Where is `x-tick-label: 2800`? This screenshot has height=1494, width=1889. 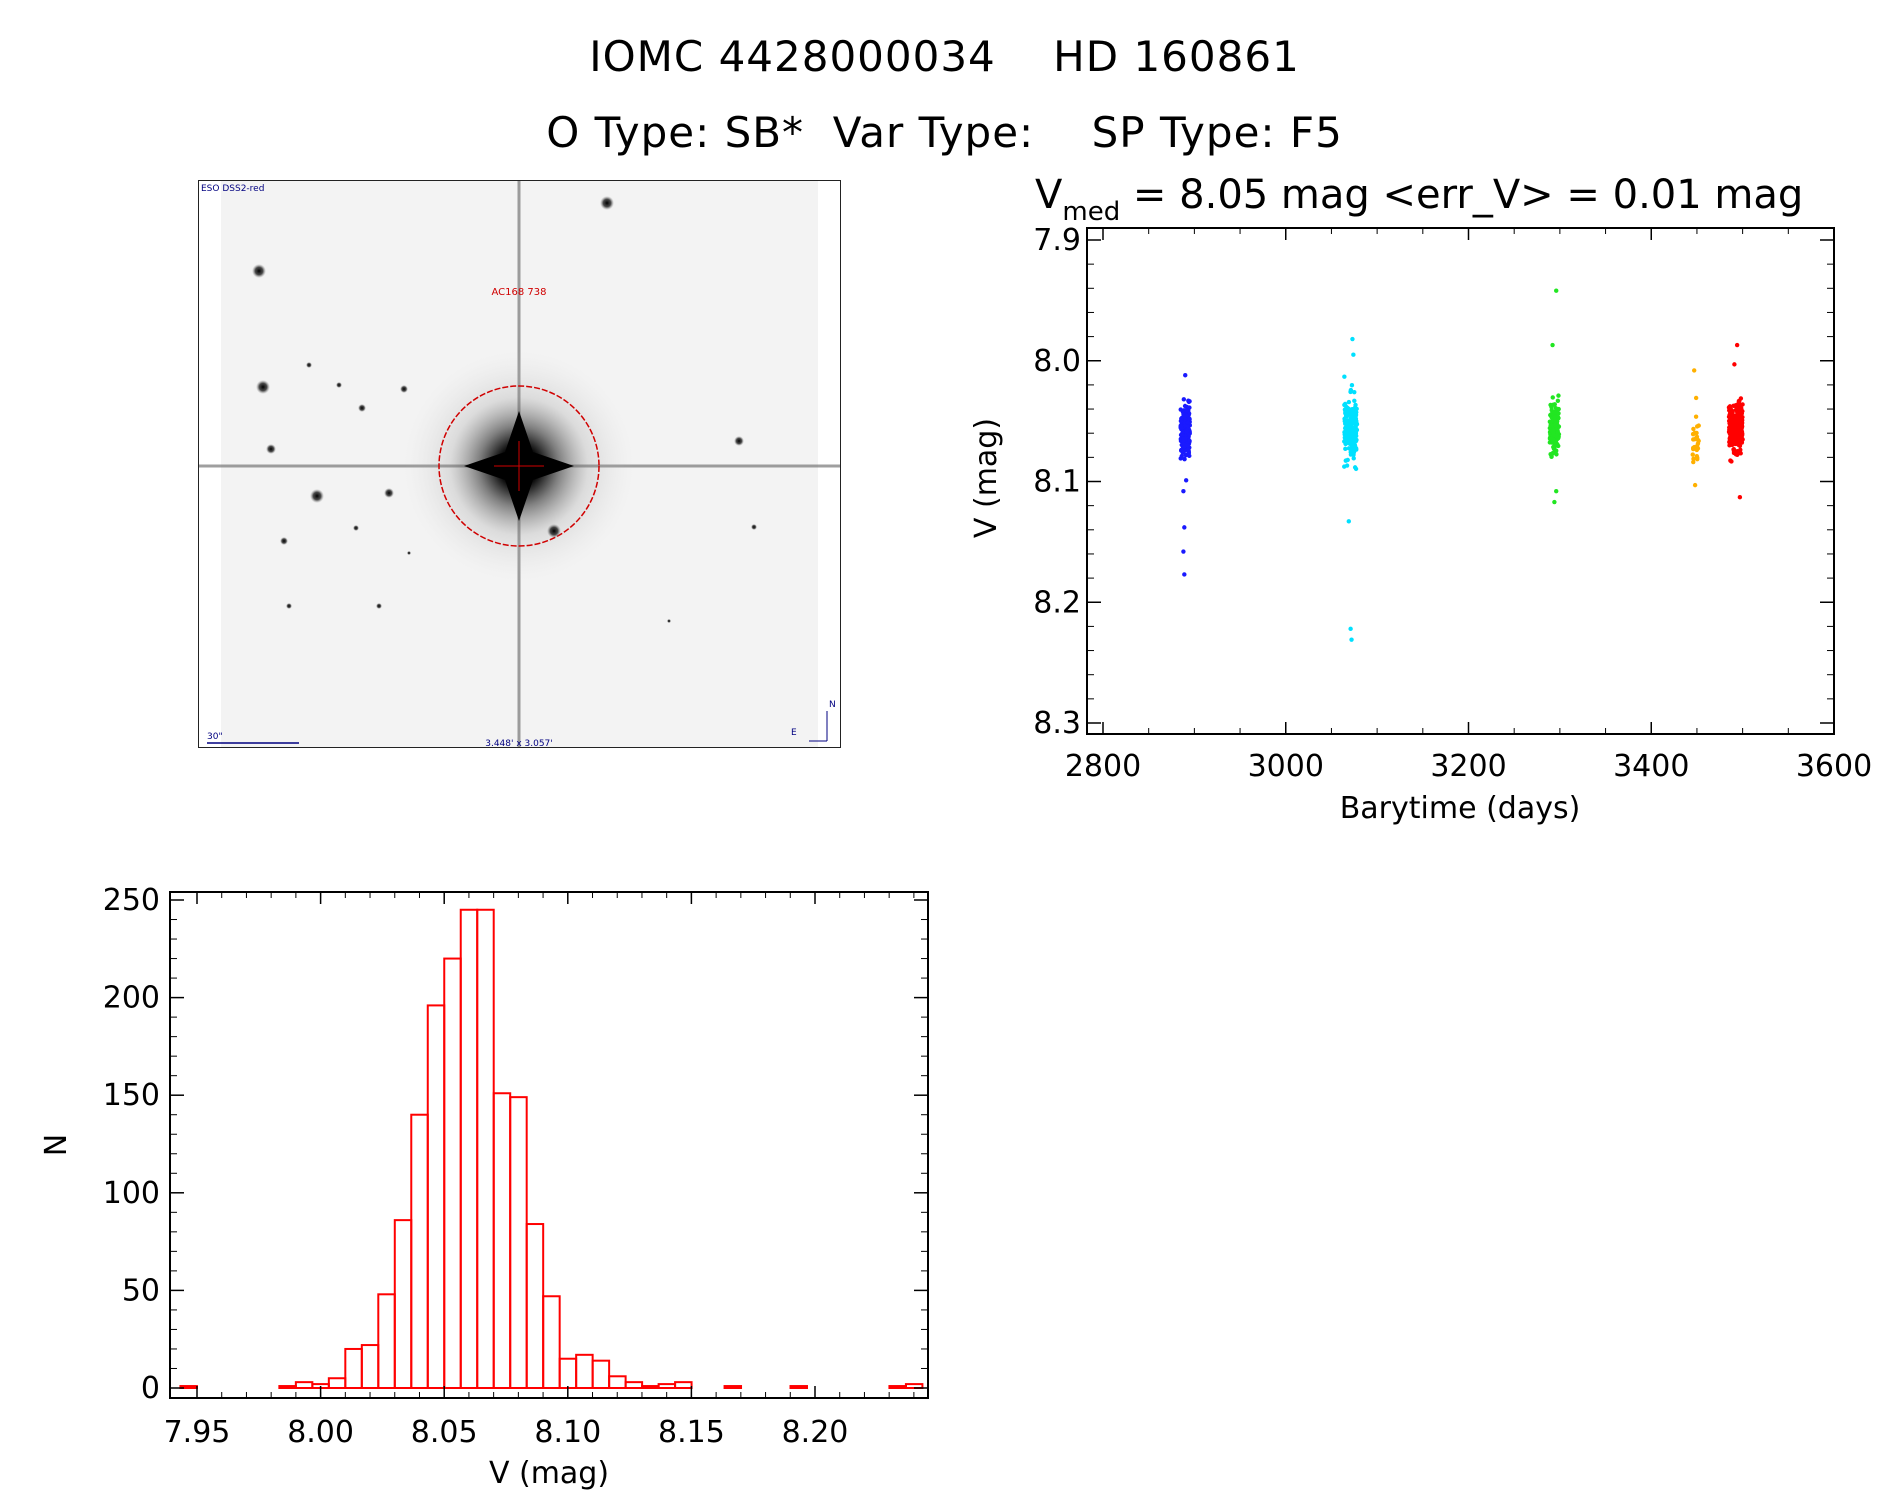
x-tick-label: 2800 is located at coordinates (1103, 766).